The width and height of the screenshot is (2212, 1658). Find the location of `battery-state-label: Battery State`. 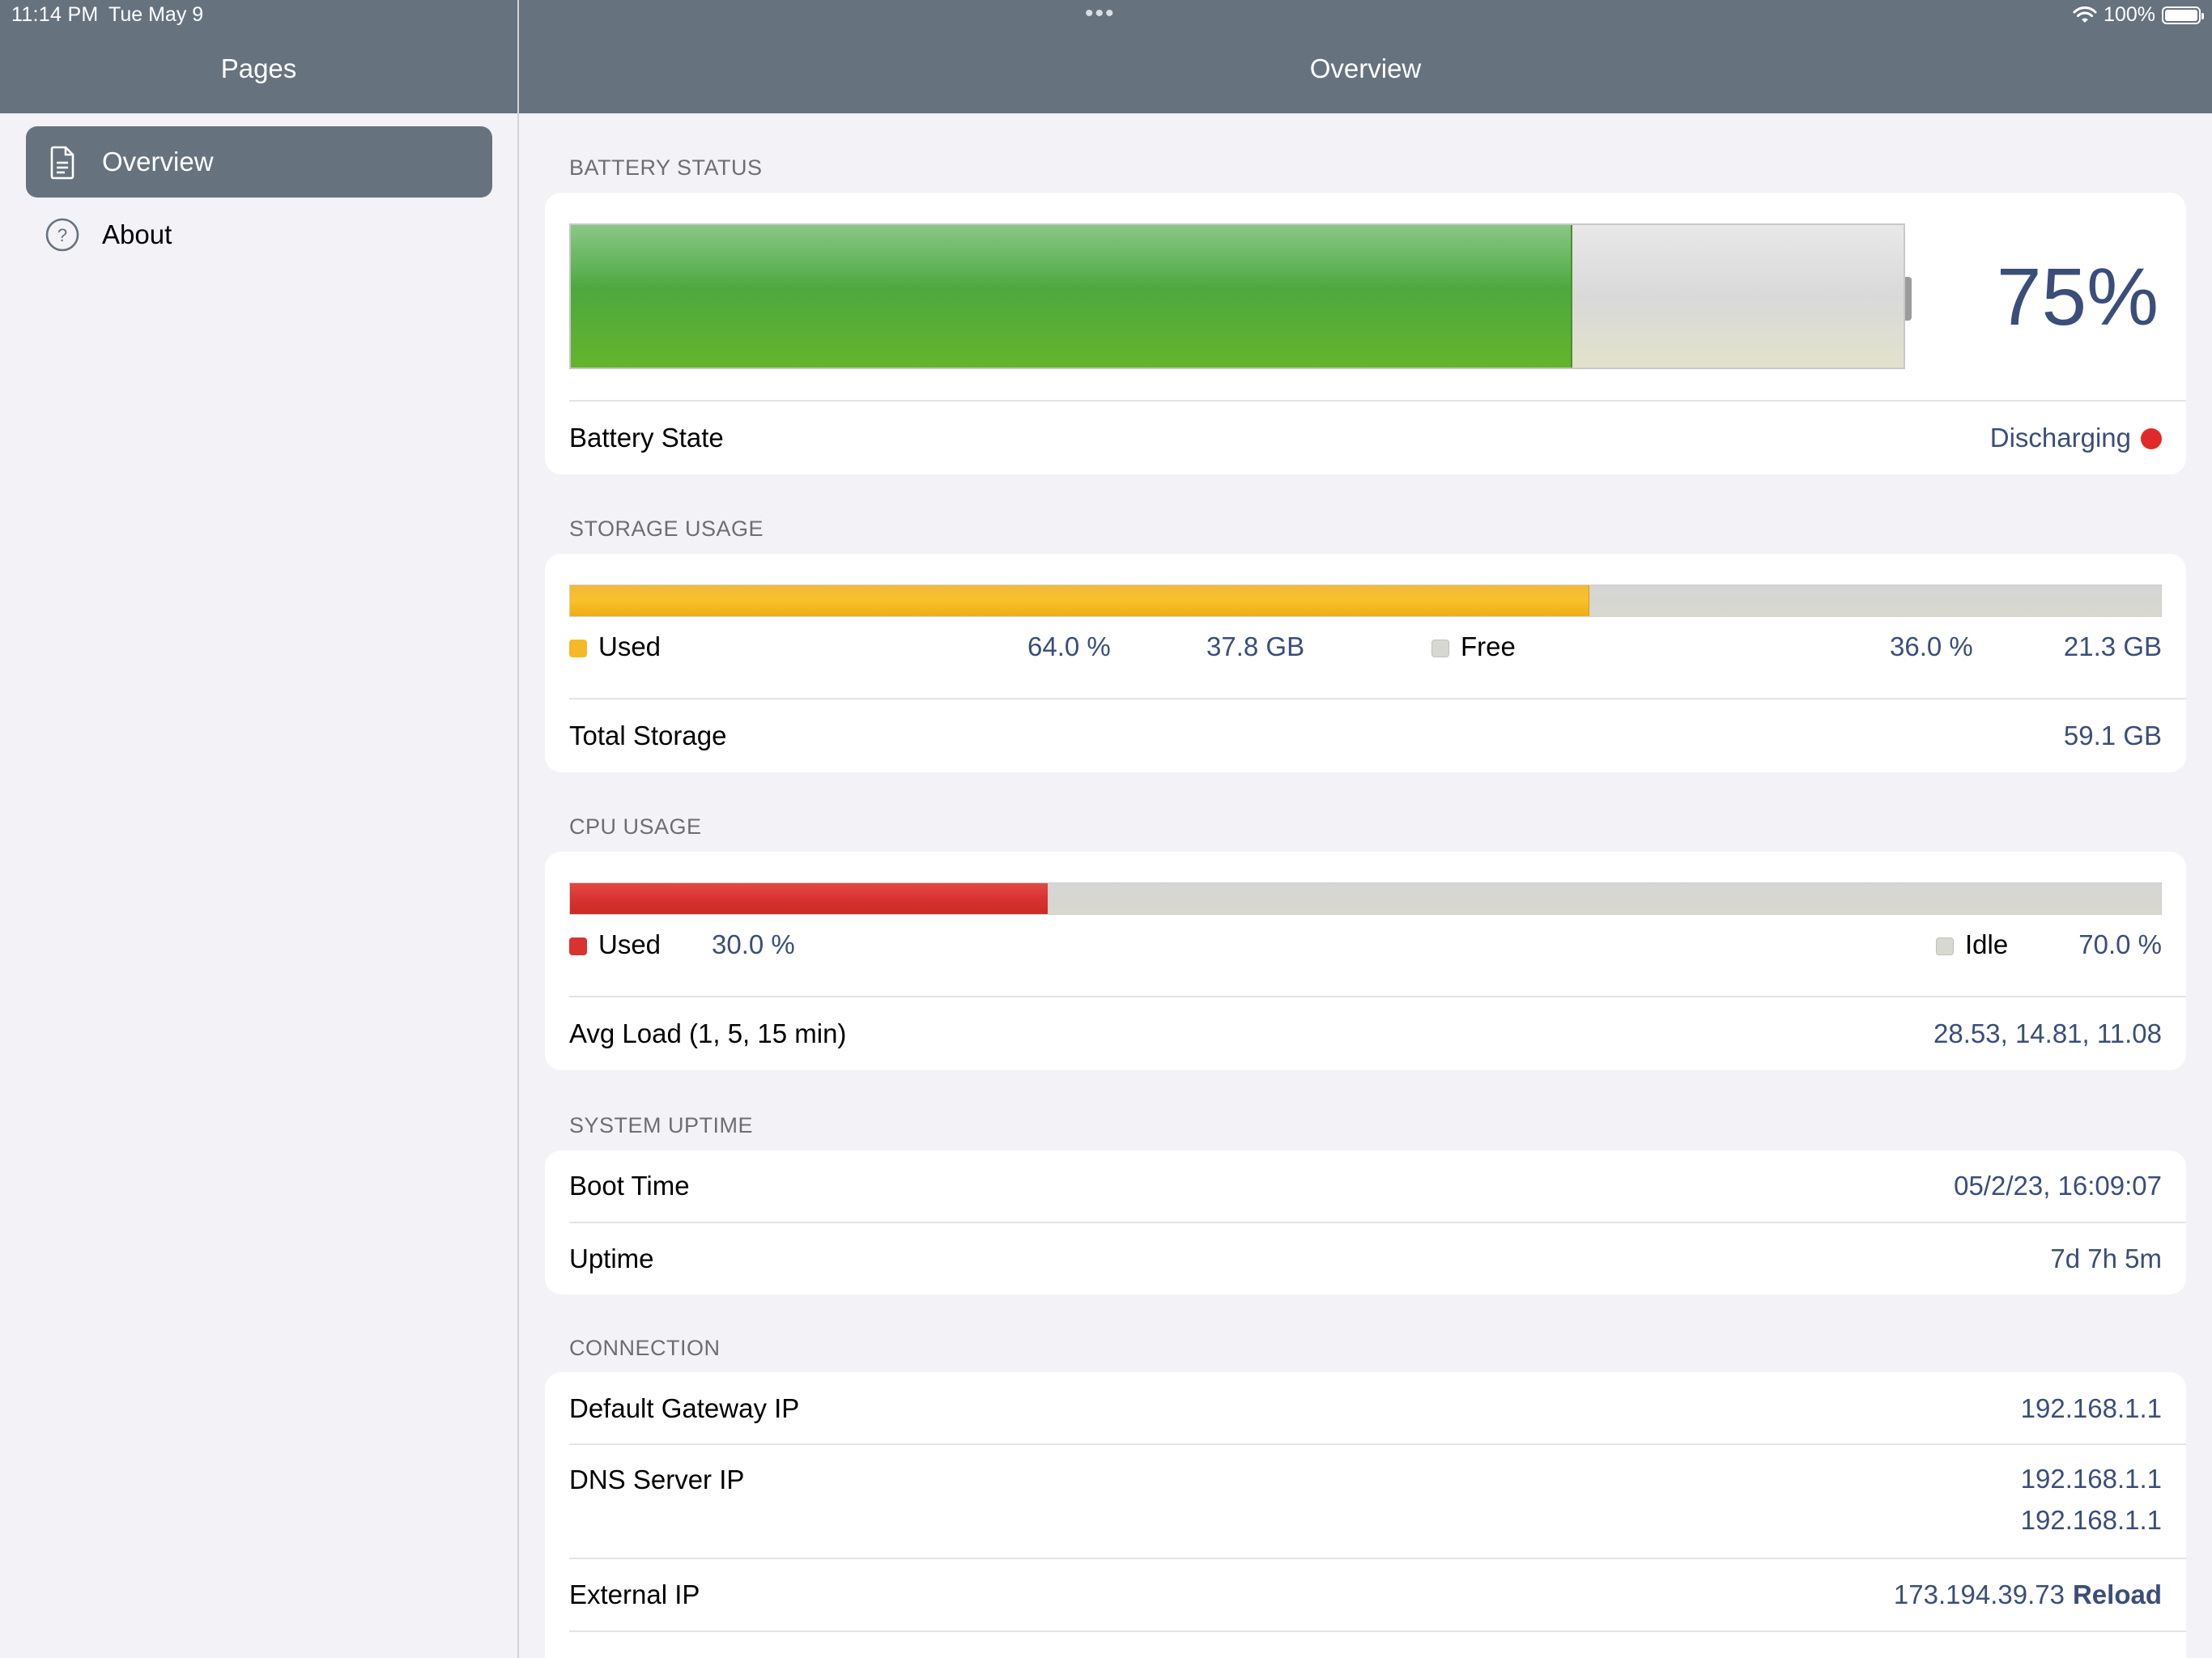

battery-state-label: Battery State is located at coordinates (647, 438).